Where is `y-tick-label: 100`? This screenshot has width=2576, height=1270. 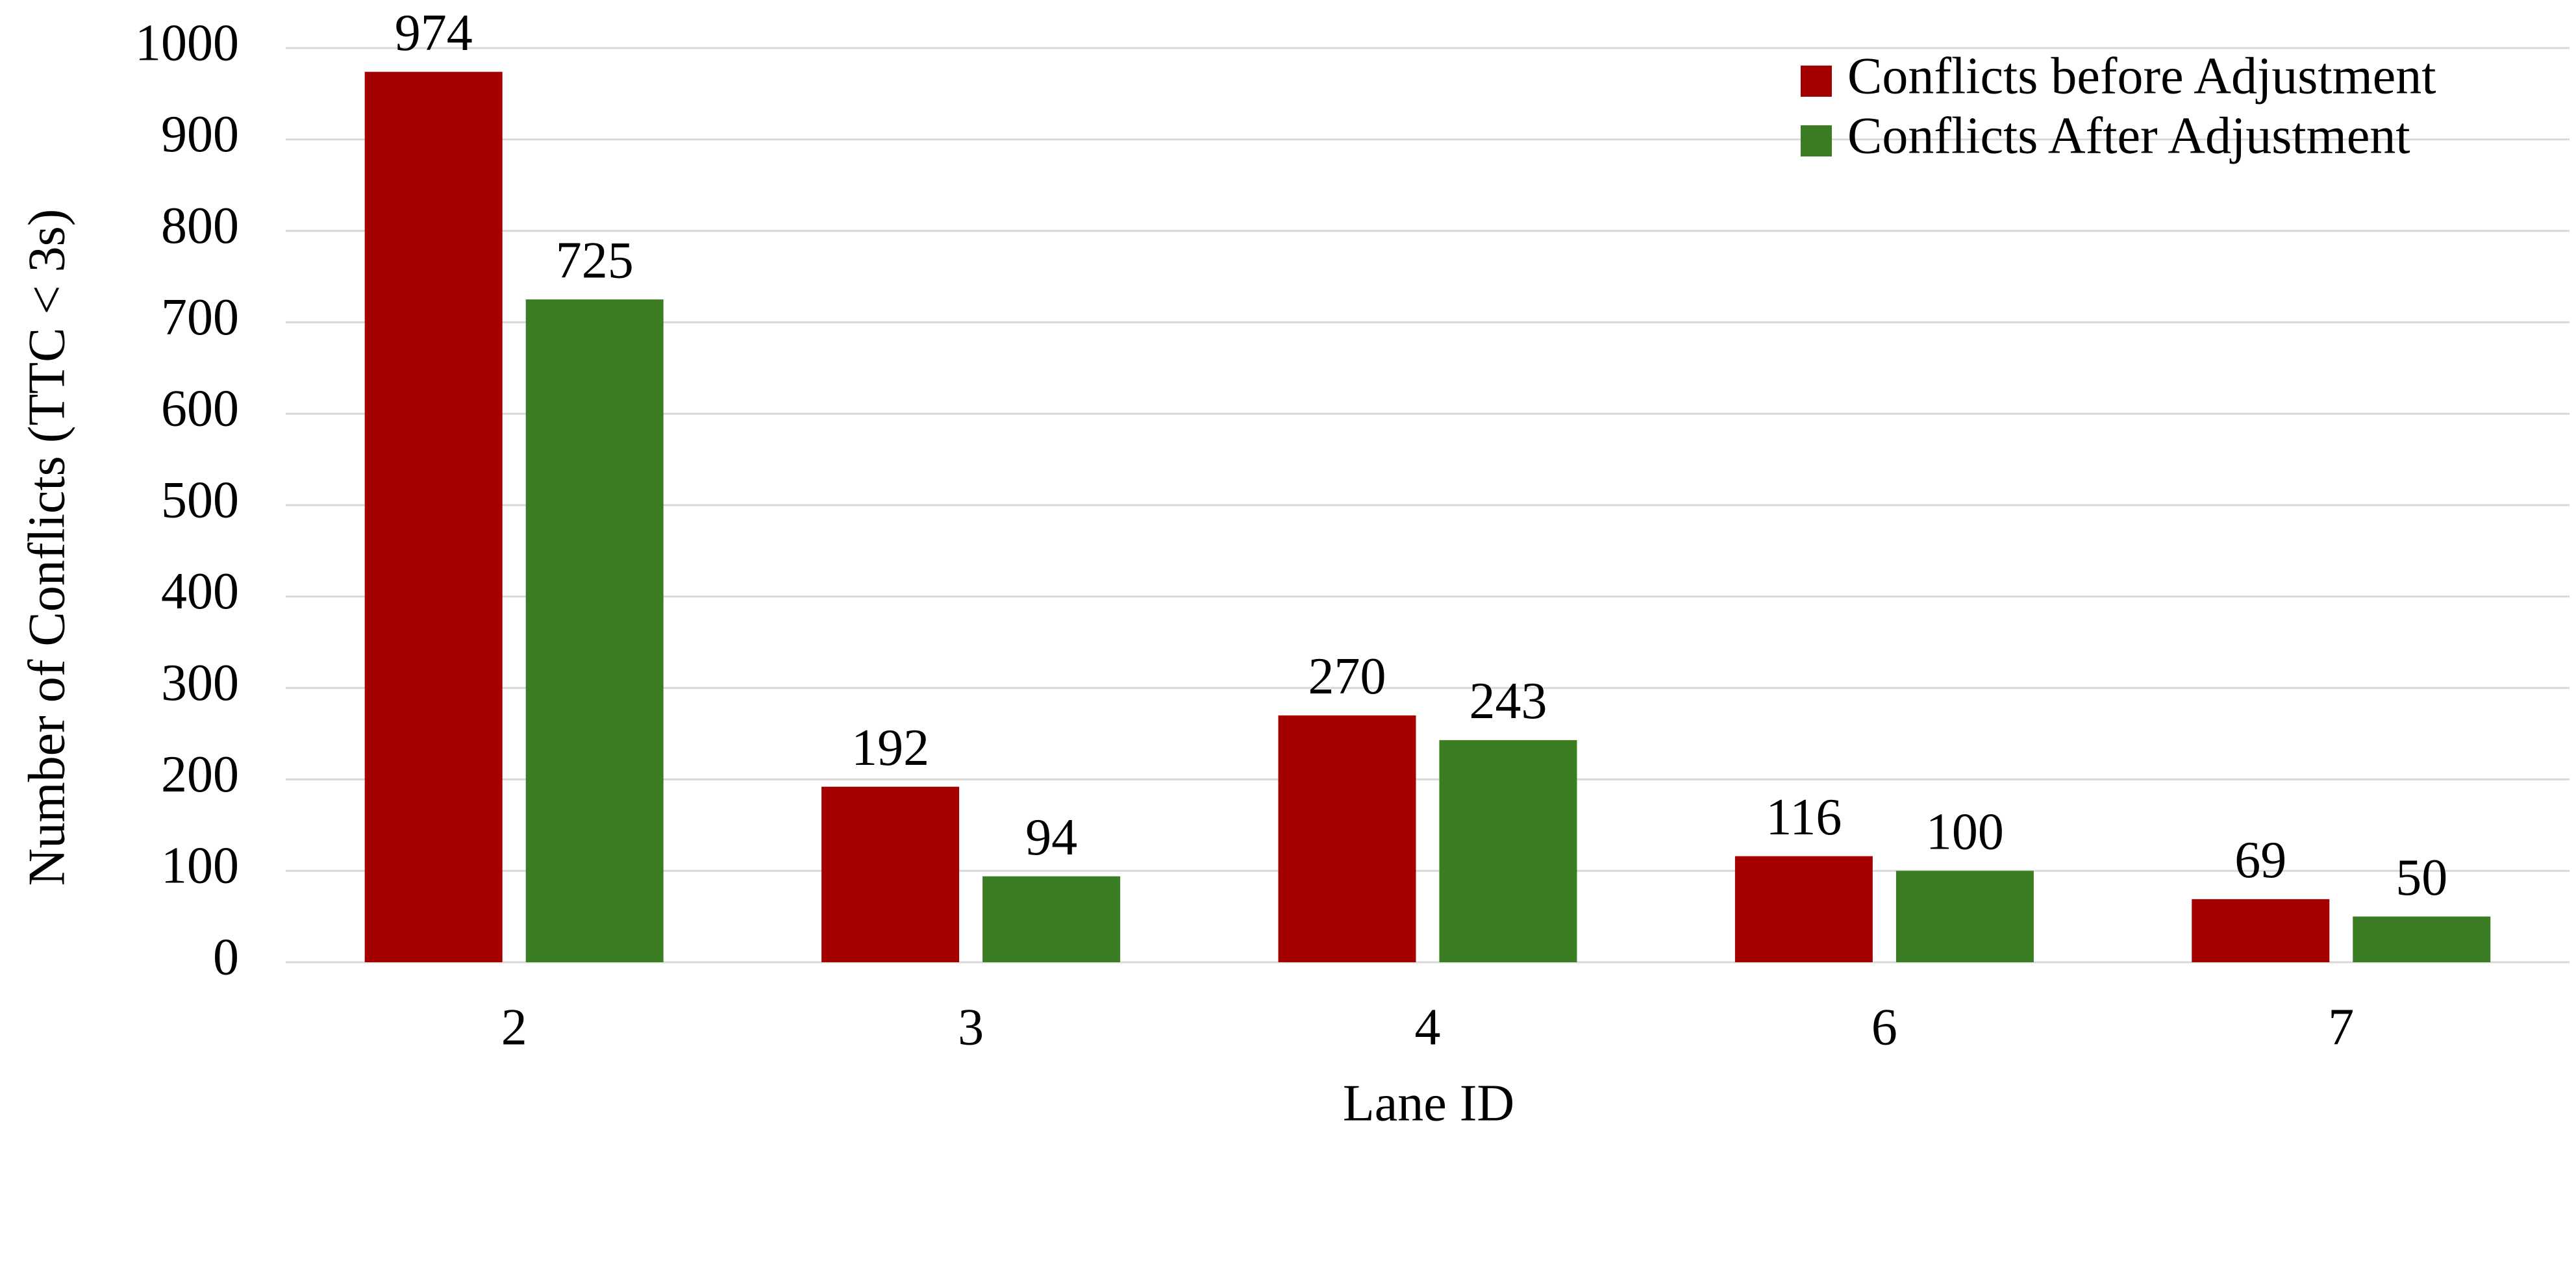
y-tick-label: 100 is located at coordinates (200, 866).